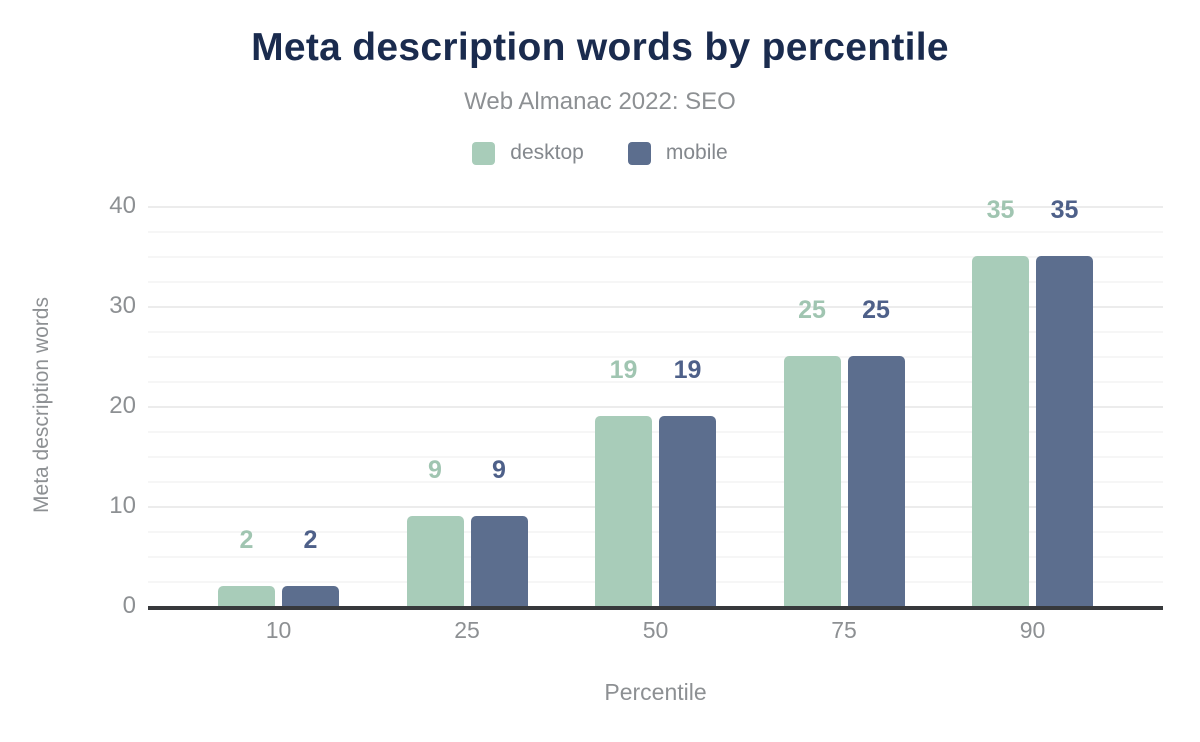  Describe the element at coordinates (1032, 630) in the screenshot. I see `x-tick-label-90: 90` at that location.